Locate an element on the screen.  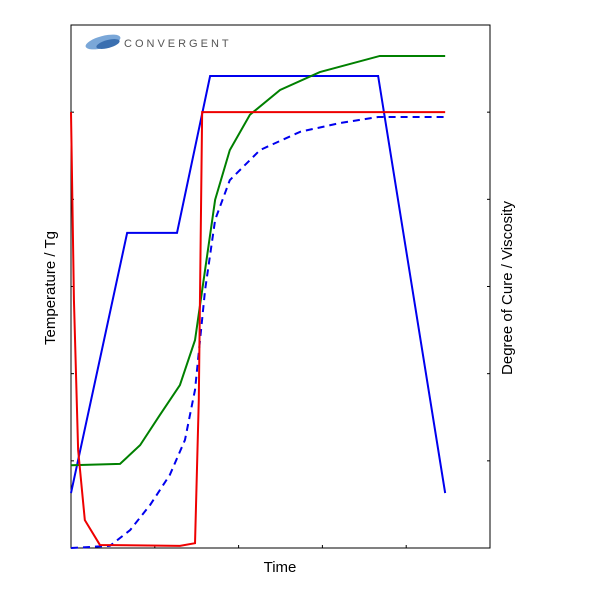
y-axis-label: Temperature / Tg is located at coordinates (50, 288).